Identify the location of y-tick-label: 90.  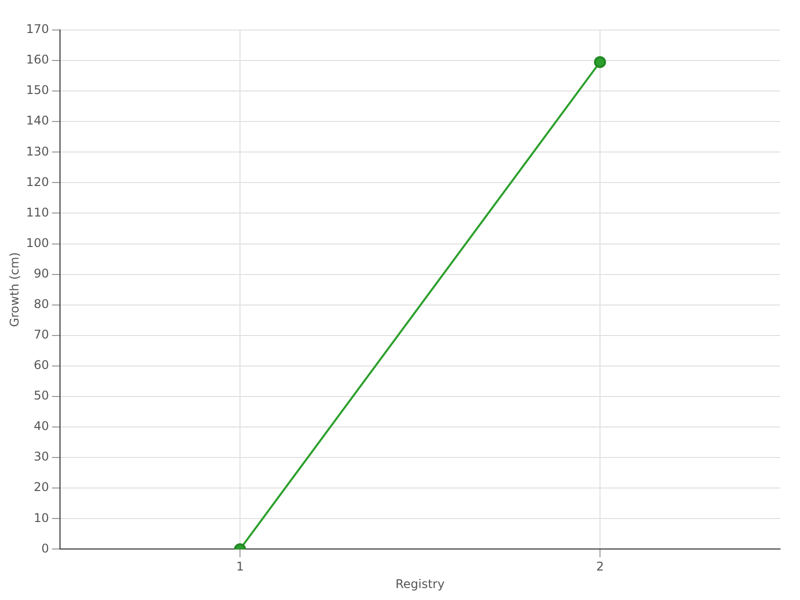
(41, 273).